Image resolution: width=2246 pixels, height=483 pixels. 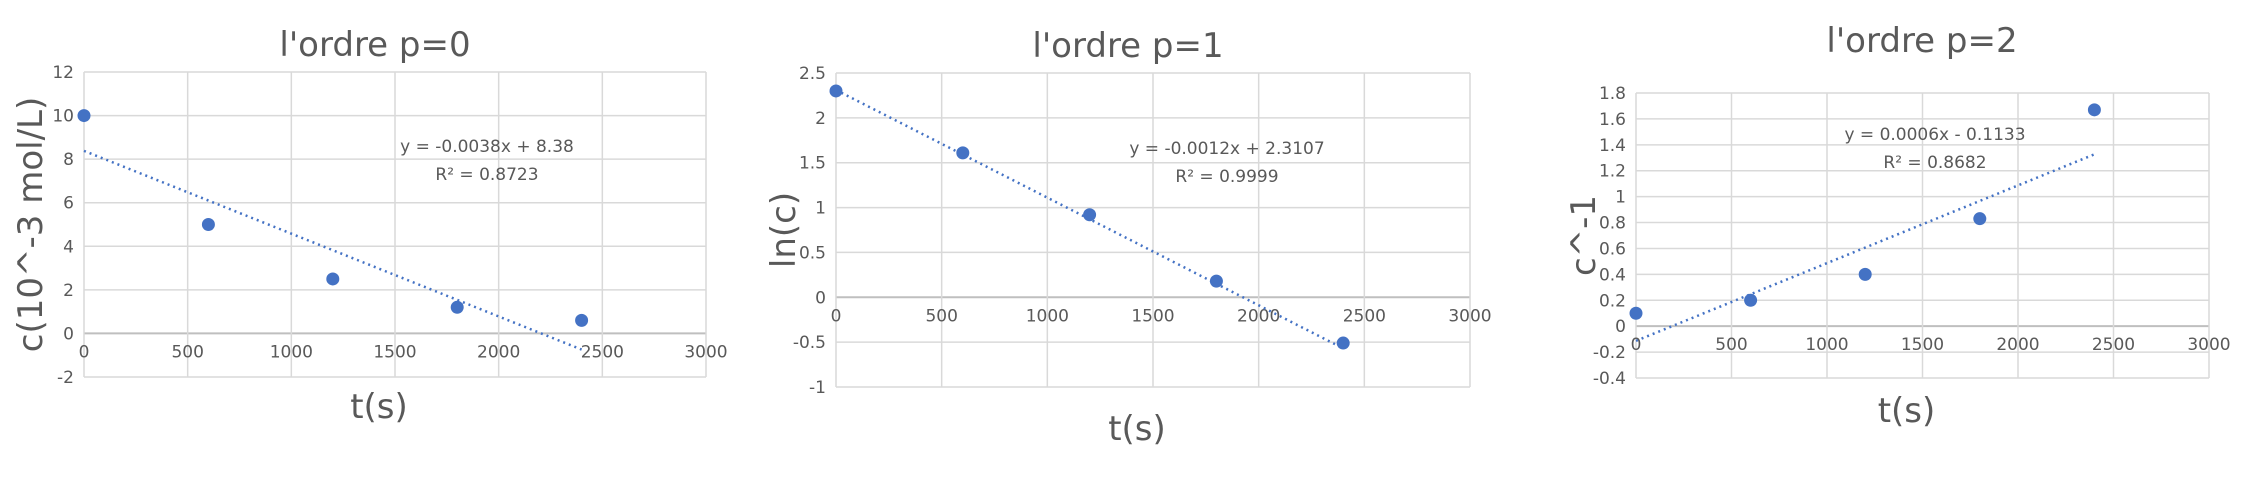 What do you see at coordinates (1612, 172) in the screenshot?
I see `y-tick-label: 1.2` at bounding box center [1612, 172].